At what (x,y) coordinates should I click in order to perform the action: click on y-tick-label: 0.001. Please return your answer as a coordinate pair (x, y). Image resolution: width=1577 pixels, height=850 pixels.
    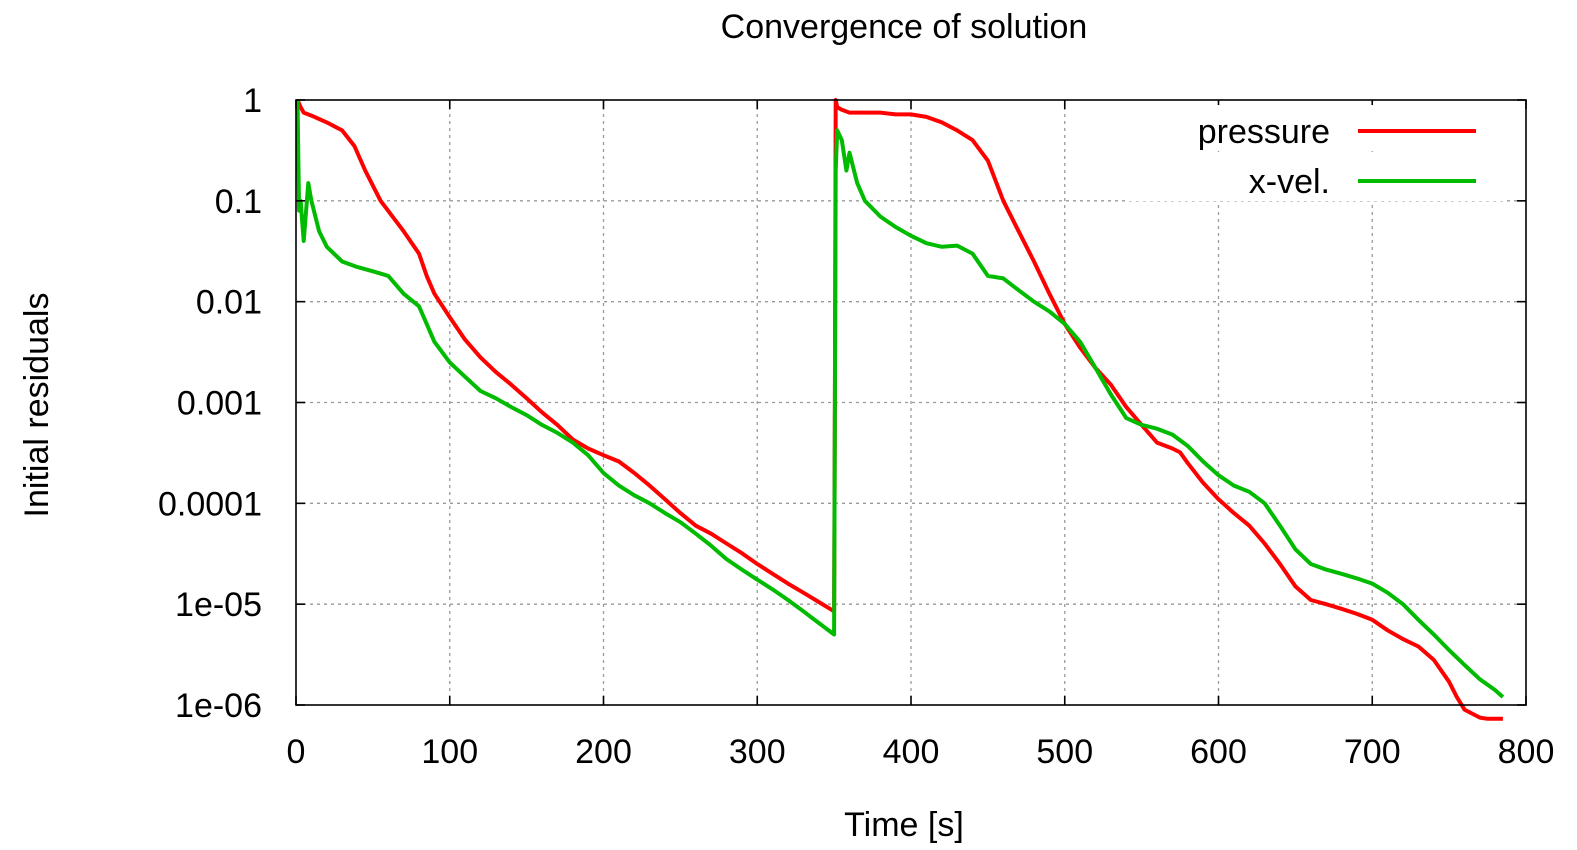
    Looking at the image, I should click on (219, 404).